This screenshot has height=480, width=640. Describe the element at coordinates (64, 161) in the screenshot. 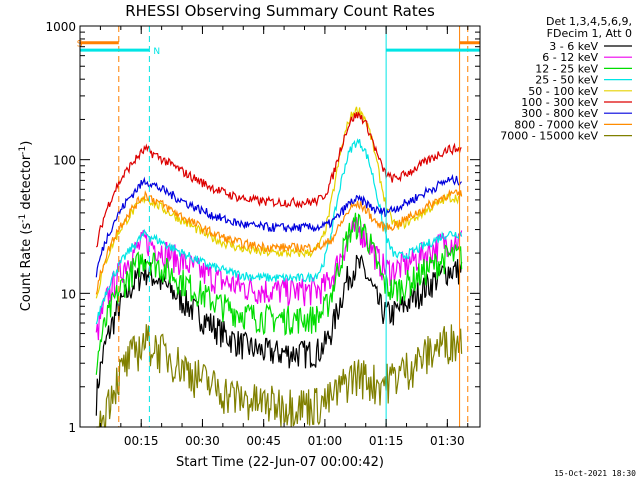

I see `y-tick-label: 100` at that location.